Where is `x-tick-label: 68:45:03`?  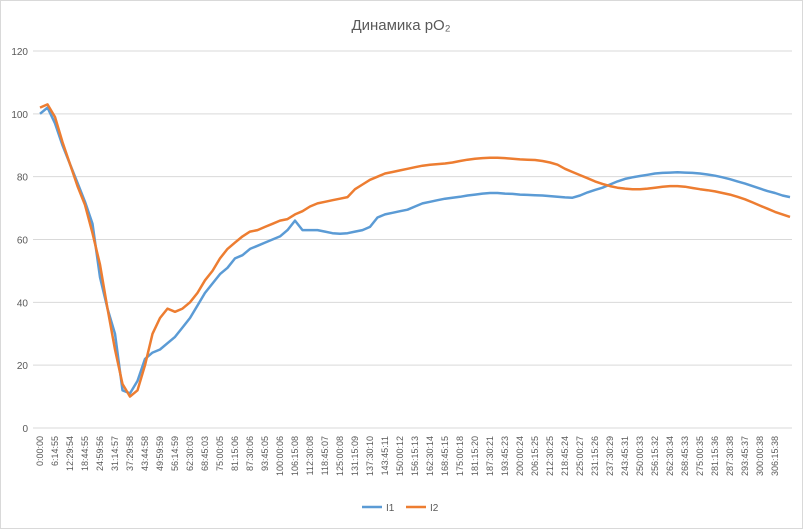
x-tick-label: 68:45:03 is located at coordinates (205, 453).